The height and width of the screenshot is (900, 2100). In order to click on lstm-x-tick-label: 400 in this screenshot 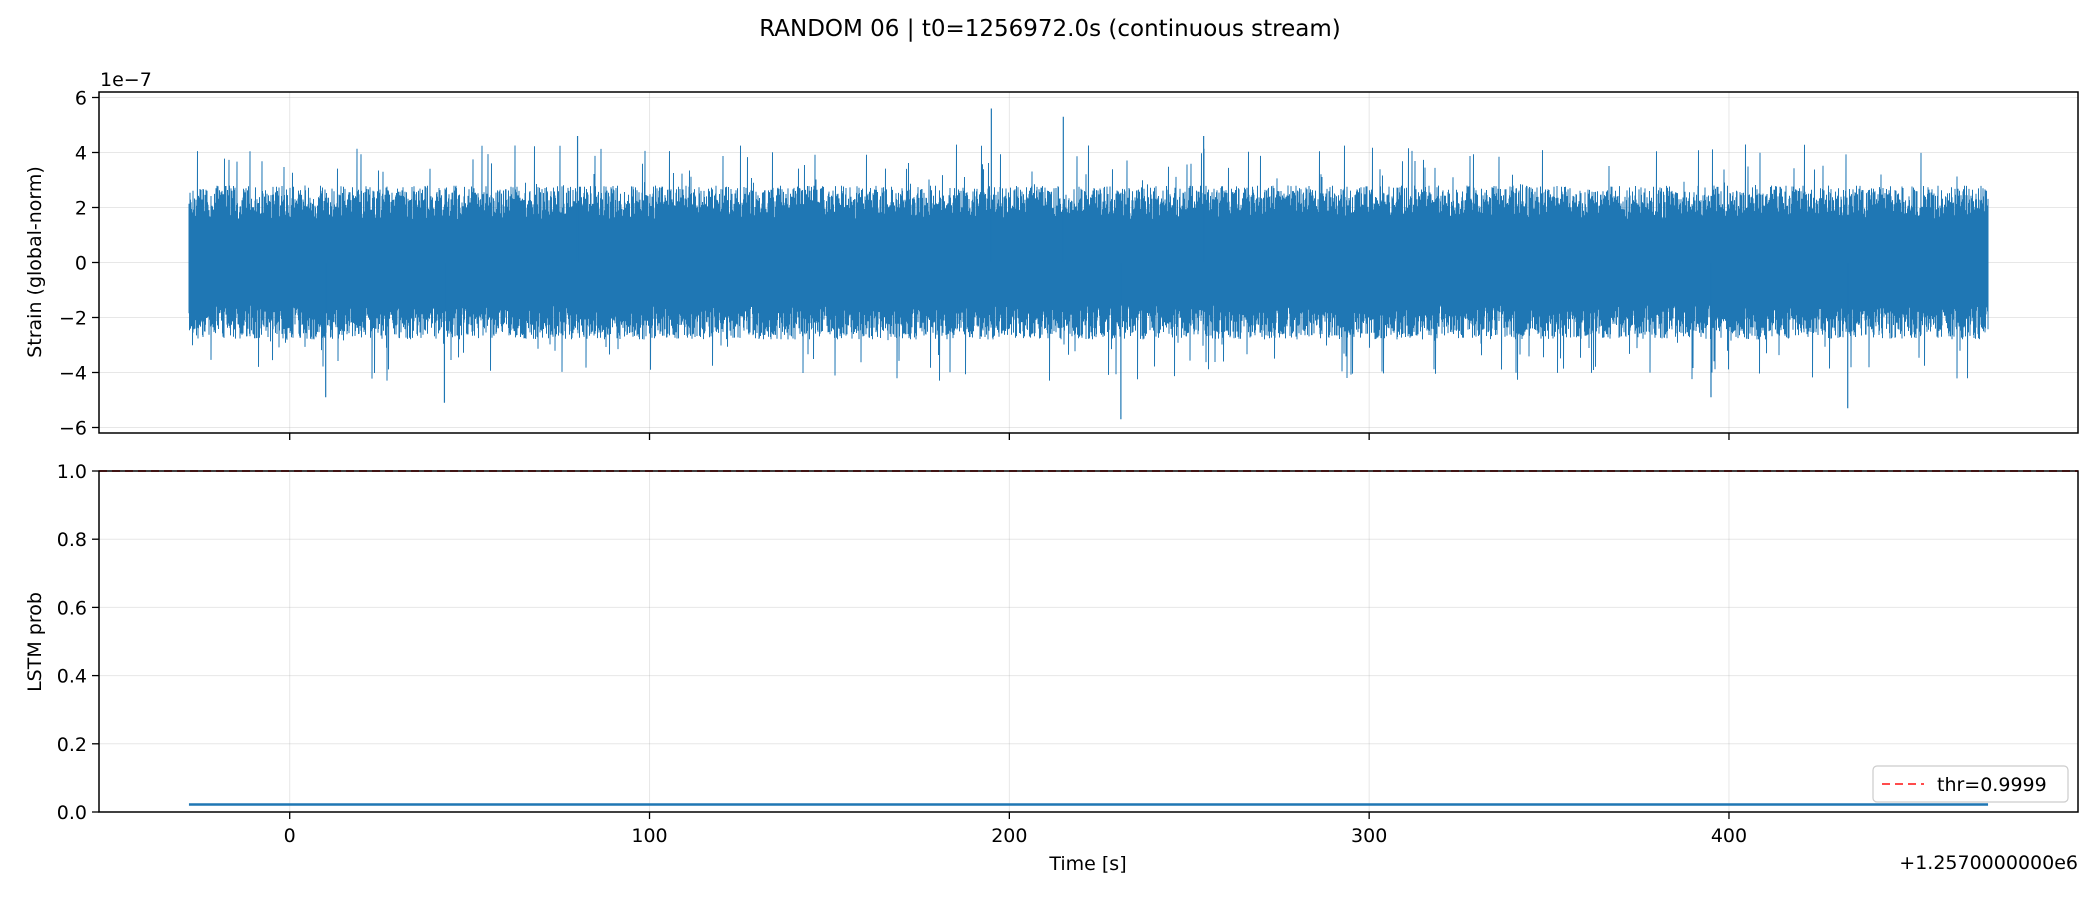, I will do `click(1729, 836)`.